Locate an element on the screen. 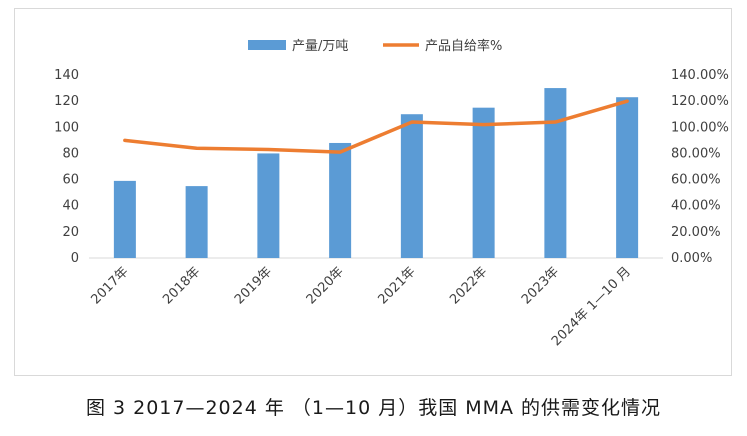  x-tick-label: 2022年 is located at coordinates (468, 285).